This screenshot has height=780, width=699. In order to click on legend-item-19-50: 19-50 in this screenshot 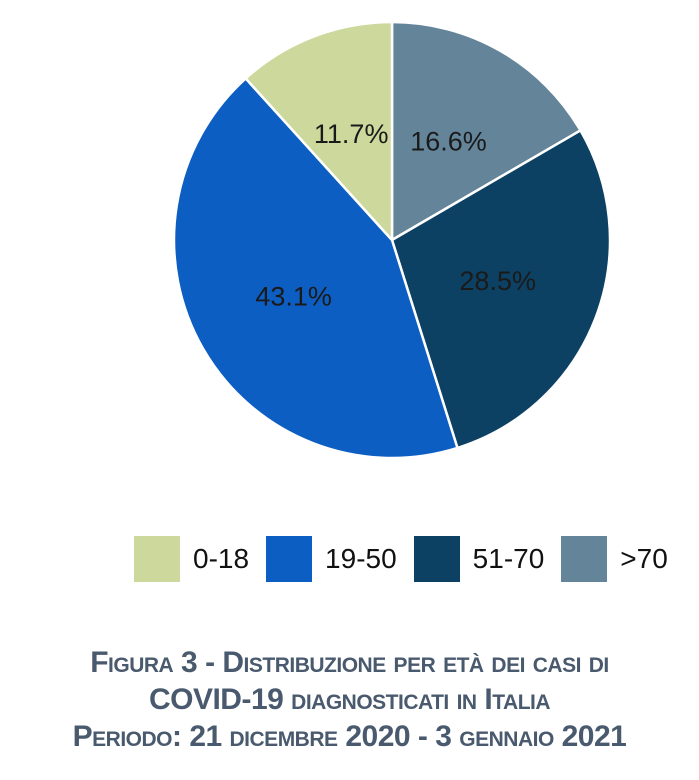, I will do `click(331, 559)`.